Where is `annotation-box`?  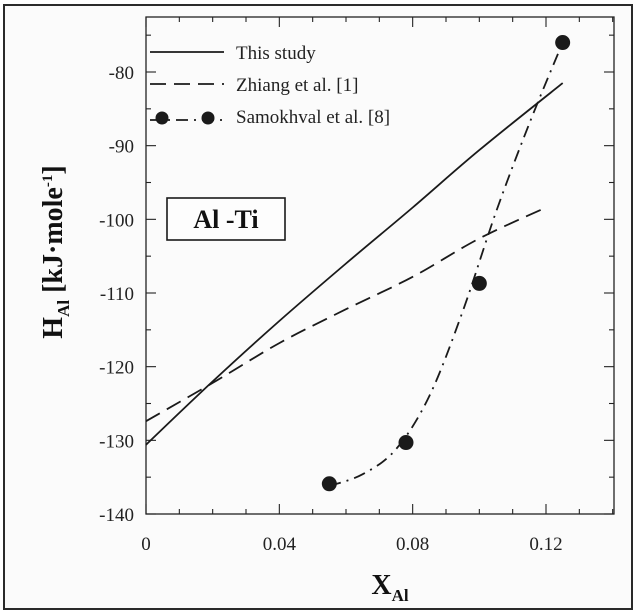 annotation-box is located at coordinates (226, 219).